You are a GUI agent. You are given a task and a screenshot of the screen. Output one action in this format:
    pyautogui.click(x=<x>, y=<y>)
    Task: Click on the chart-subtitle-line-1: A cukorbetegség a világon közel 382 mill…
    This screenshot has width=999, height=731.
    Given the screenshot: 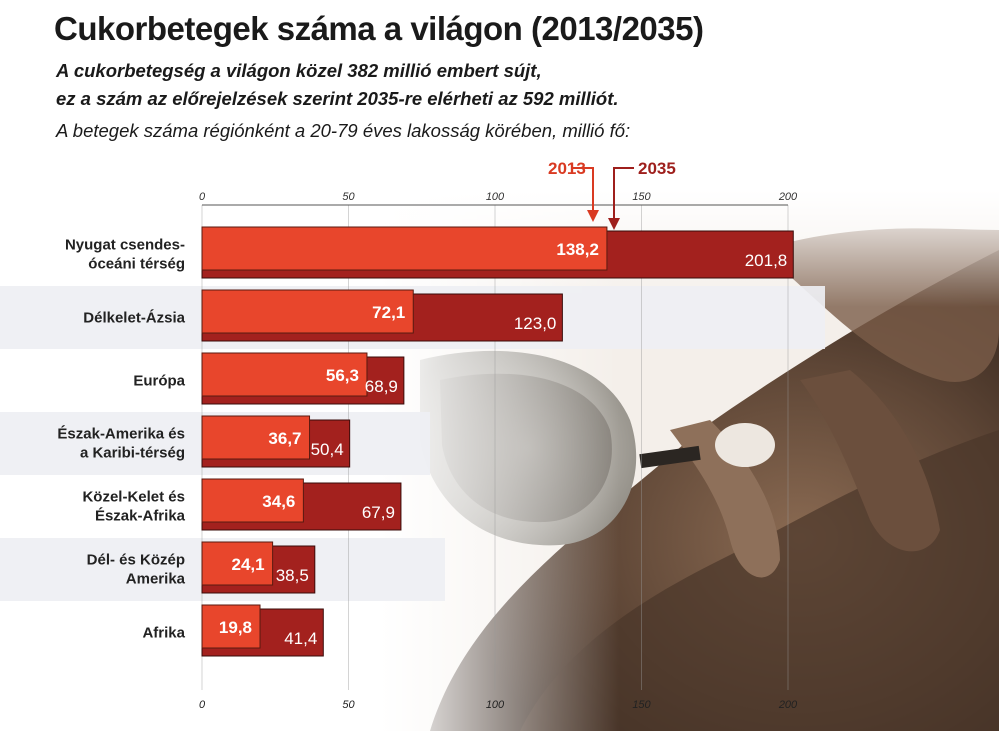 What is the action you would take?
    pyautogui.click(x=299, y=70)
    